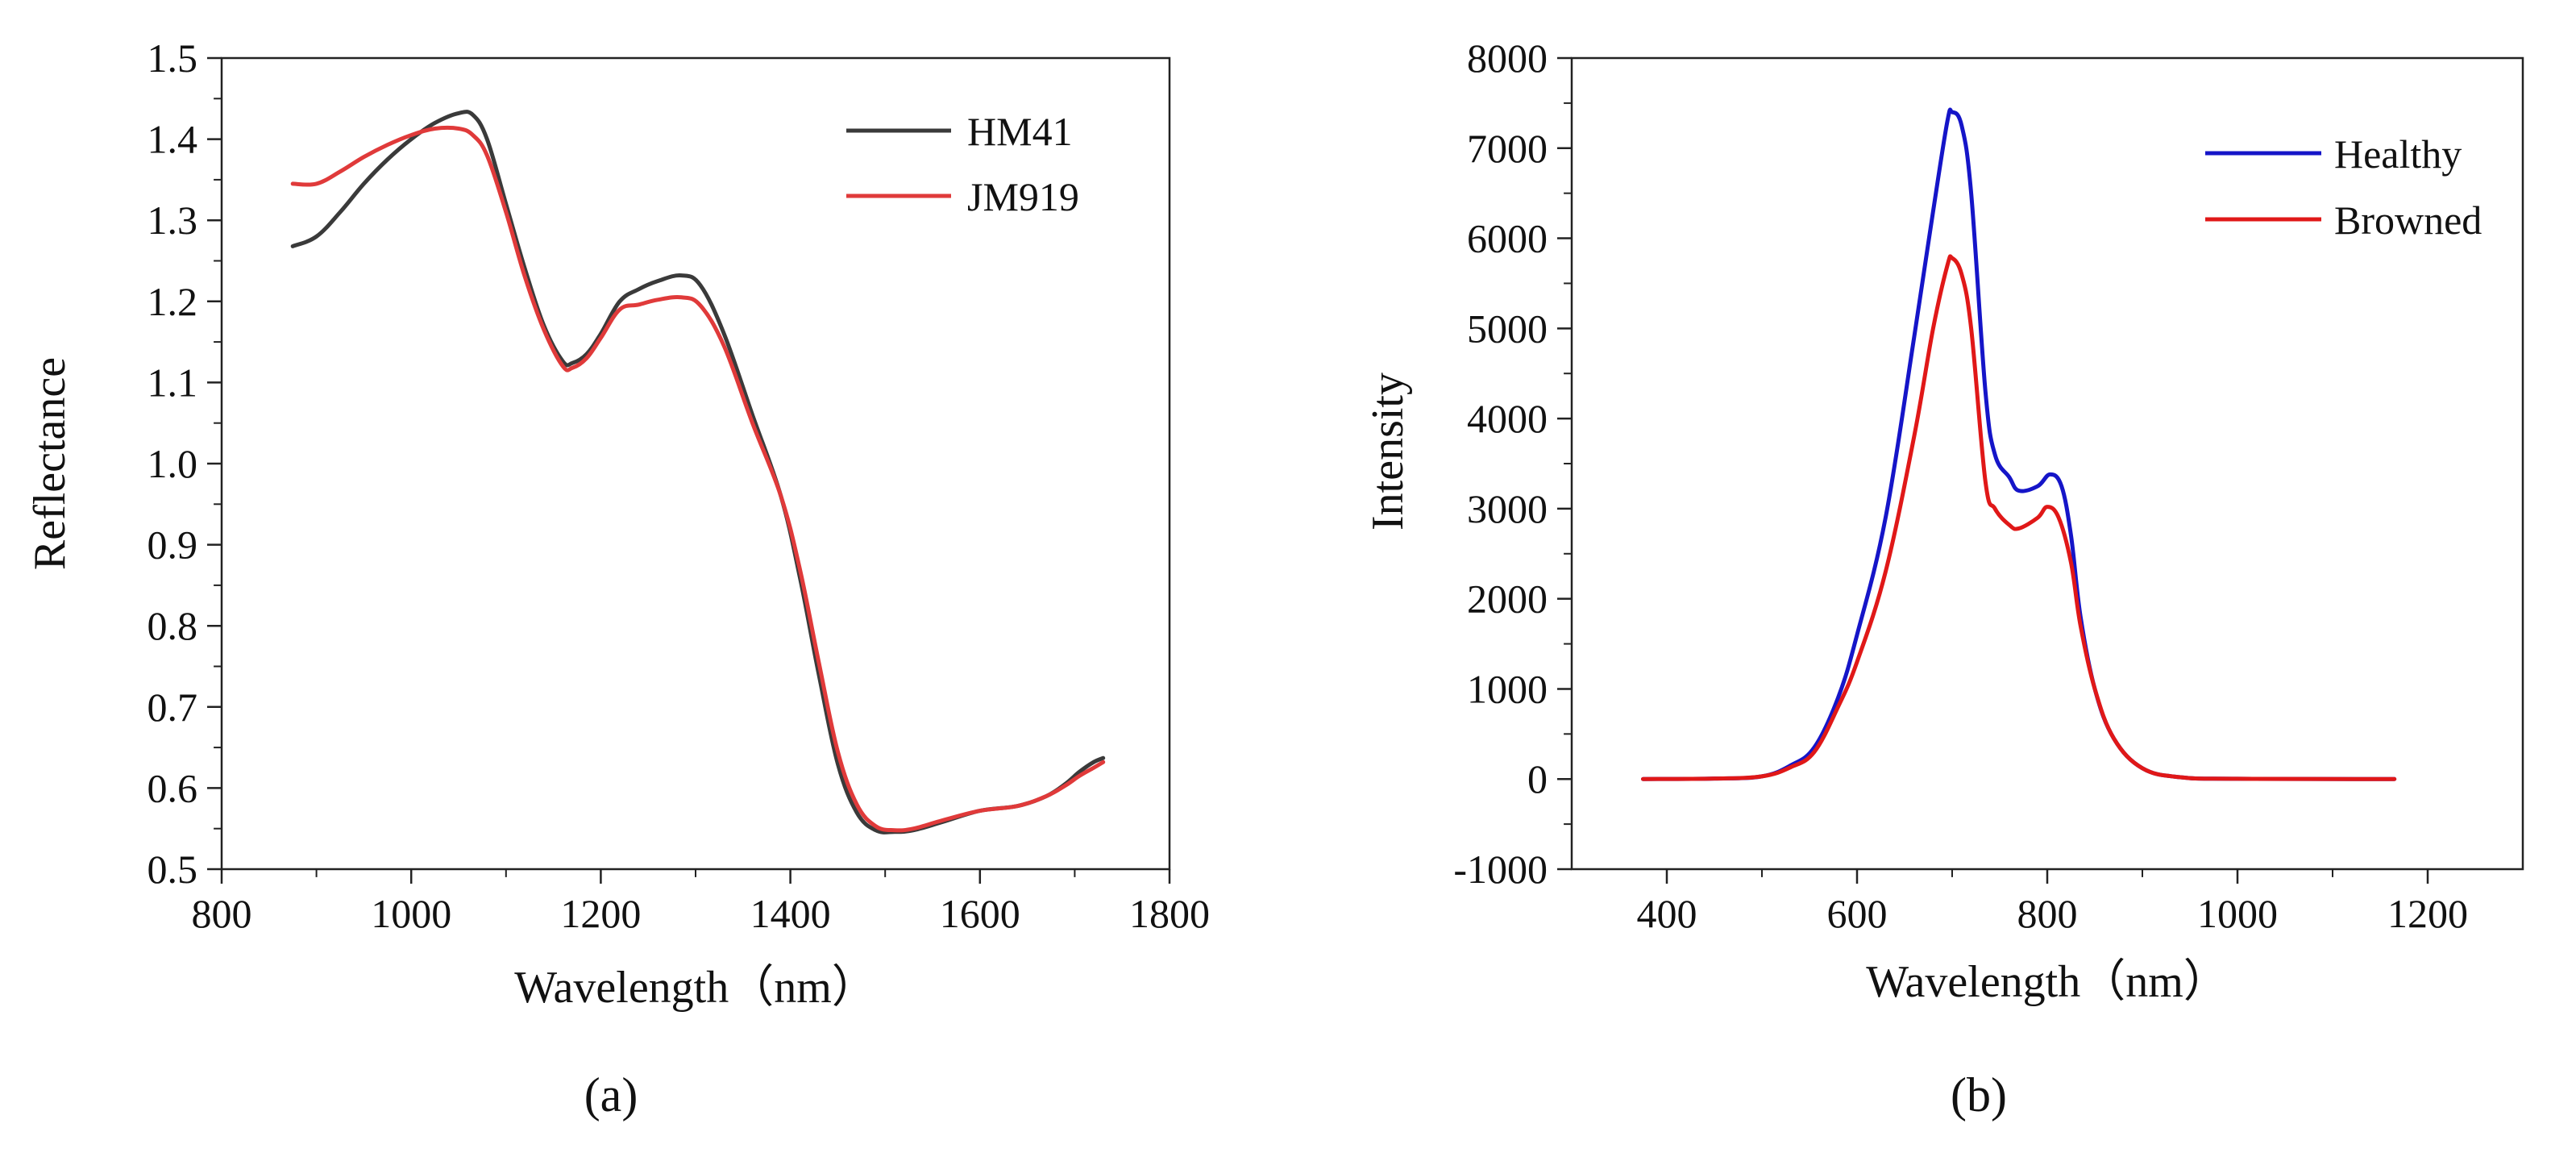 The image size is (2576, 1157). Describe the element at coordinates (50, 463) in the screenshot. I see `chart-a-ylabel: Reflectance` at that location.